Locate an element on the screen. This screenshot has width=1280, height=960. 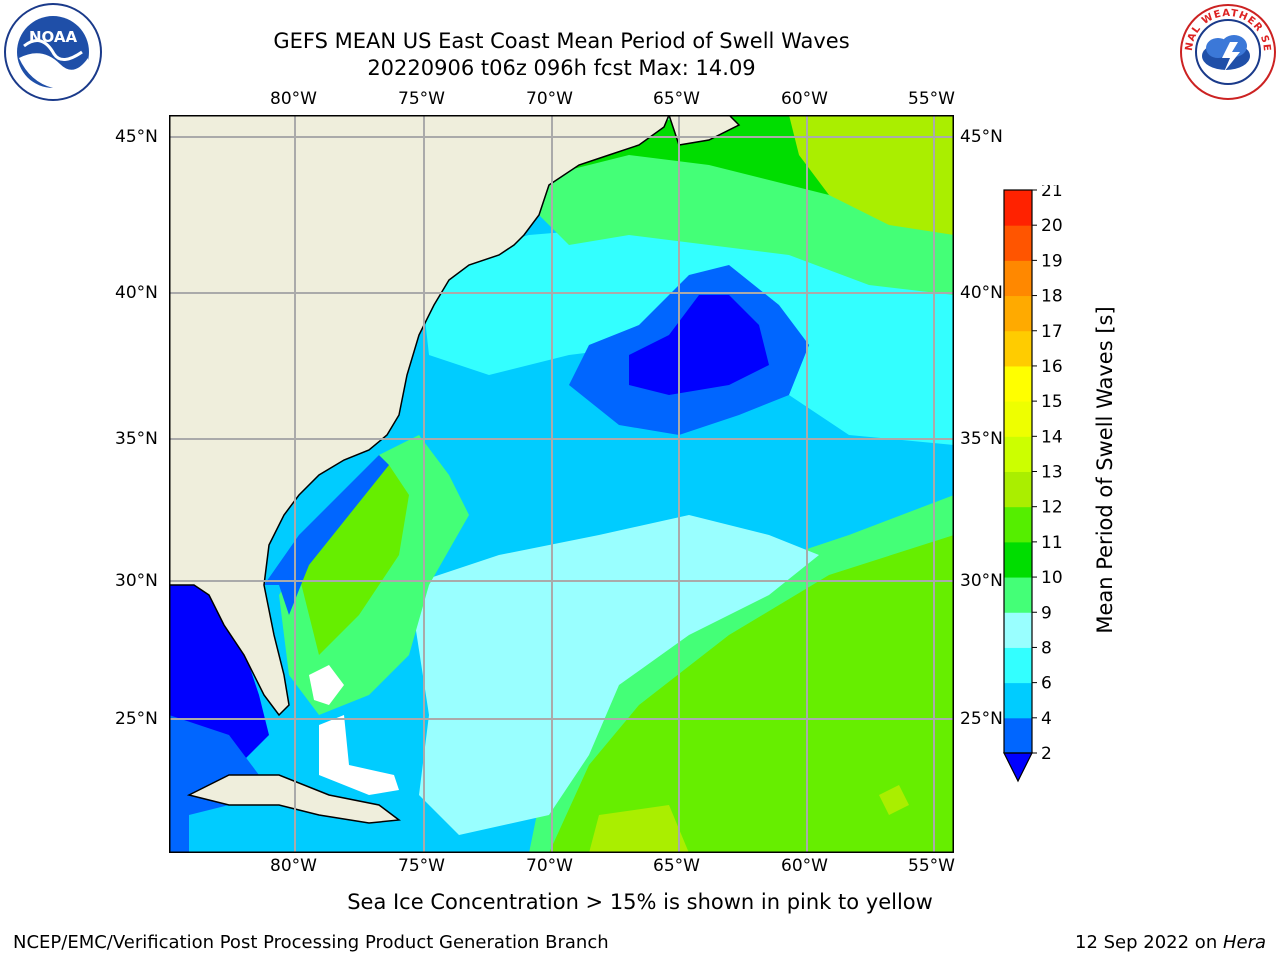
region-lime-north is located at coordinates (871, 175).